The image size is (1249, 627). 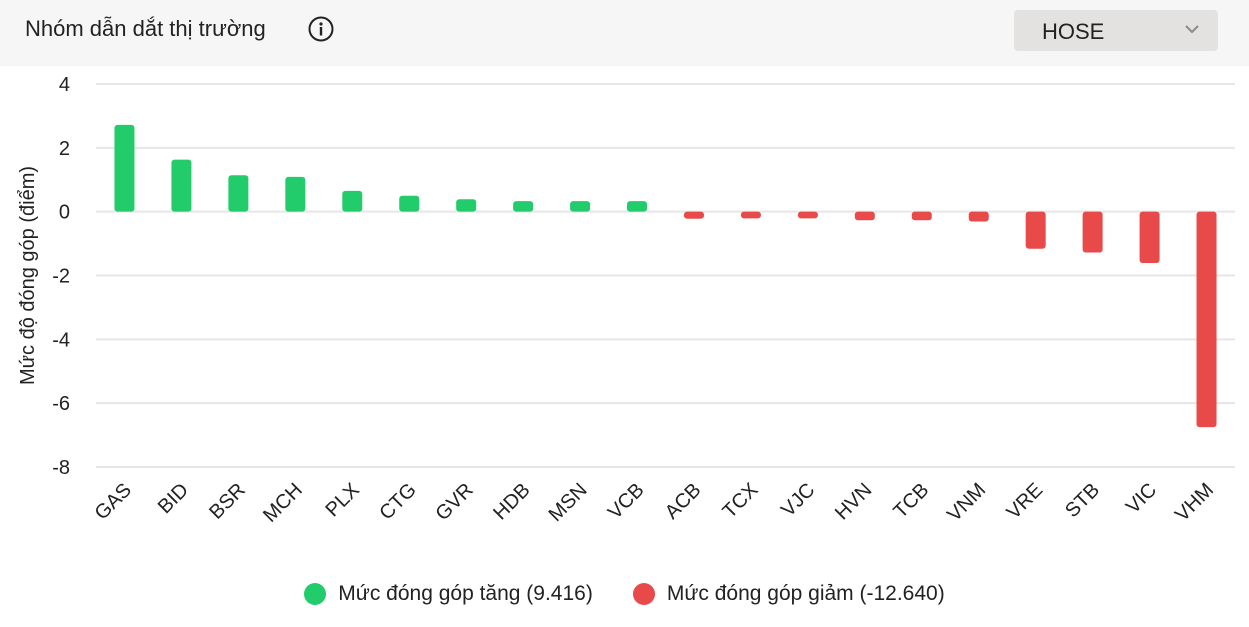 What do you see at coordinates (741, 501) in the screenshot?
I see `x-tick-label-tcx: TCX` at bounding box center [741, 501].